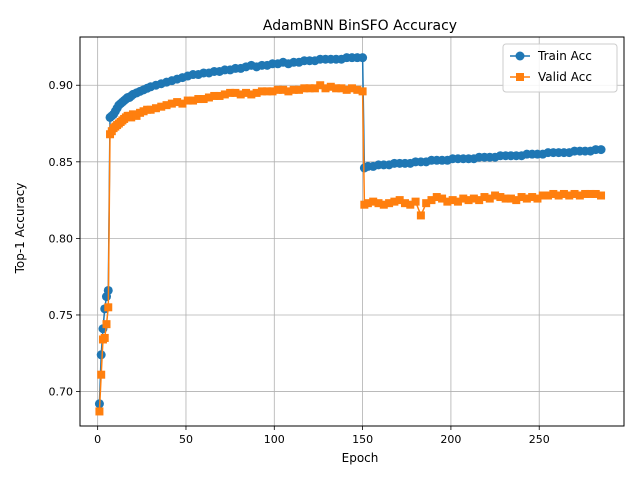 The height and width of the screenshot is (484, 640). I want to click on legend: Train Acc Valid Acc, so click(560, 68).